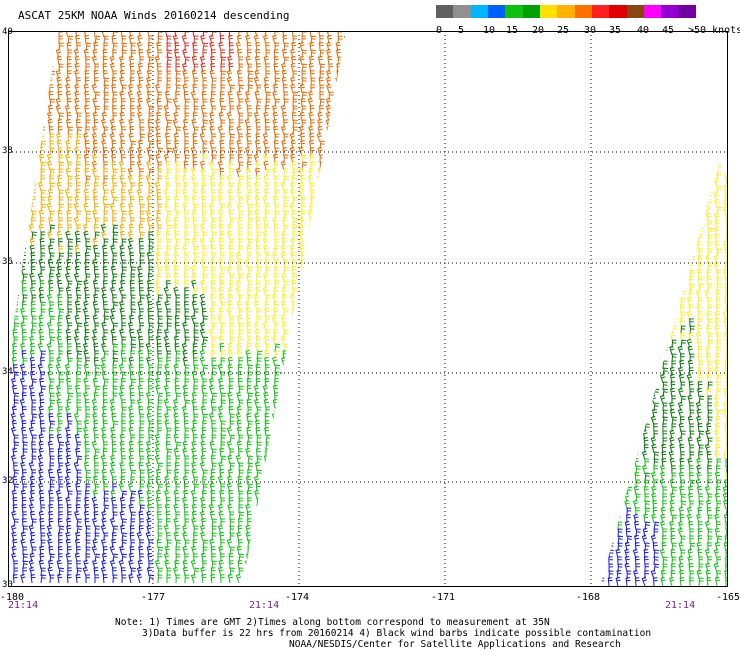 The width and height of the screenshot is (740, 650). Describe the element at coordinates (601, 11) in the screenshot. I see `colorbar-swatch` at that location.